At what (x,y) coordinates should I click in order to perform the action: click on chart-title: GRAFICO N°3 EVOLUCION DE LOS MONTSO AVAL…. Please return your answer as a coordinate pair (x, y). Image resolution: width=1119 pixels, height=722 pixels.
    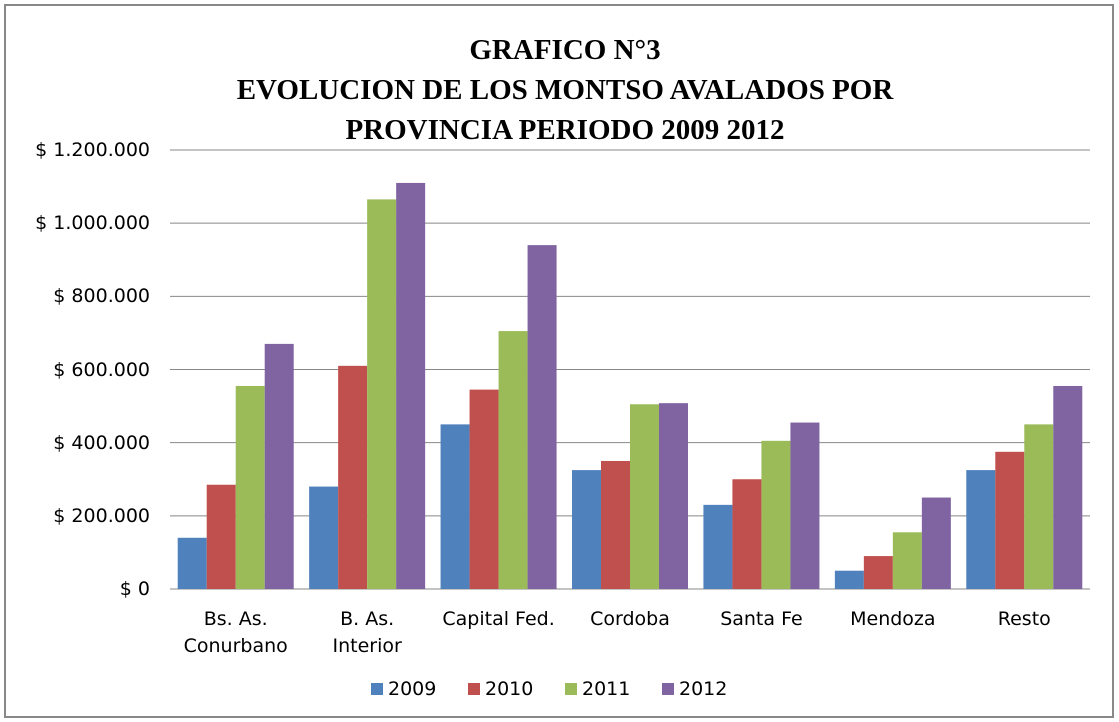
    Looking at the image, I should click on (565, 90).